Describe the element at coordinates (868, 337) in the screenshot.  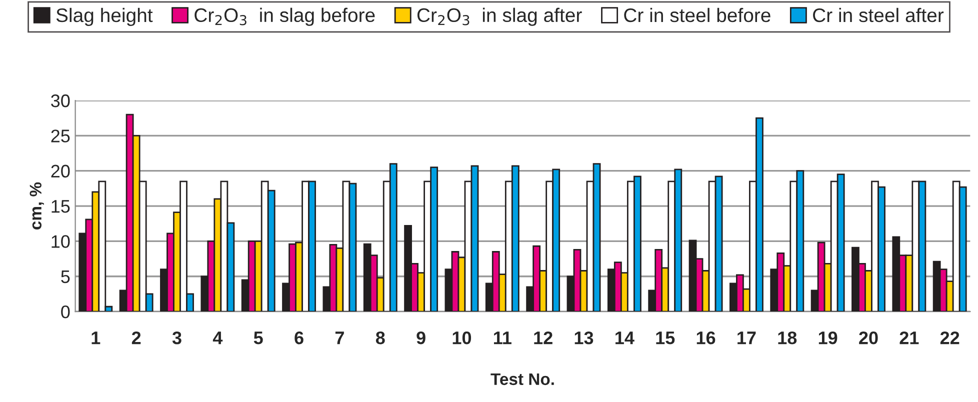
I see `x-tick-label: 20` at that location.